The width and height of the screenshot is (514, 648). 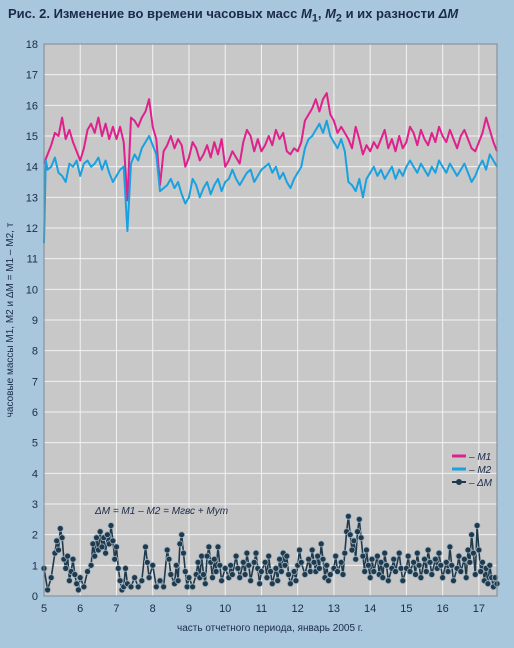 I want to click on x-tick-label: 13, so click(x=334, y=609).